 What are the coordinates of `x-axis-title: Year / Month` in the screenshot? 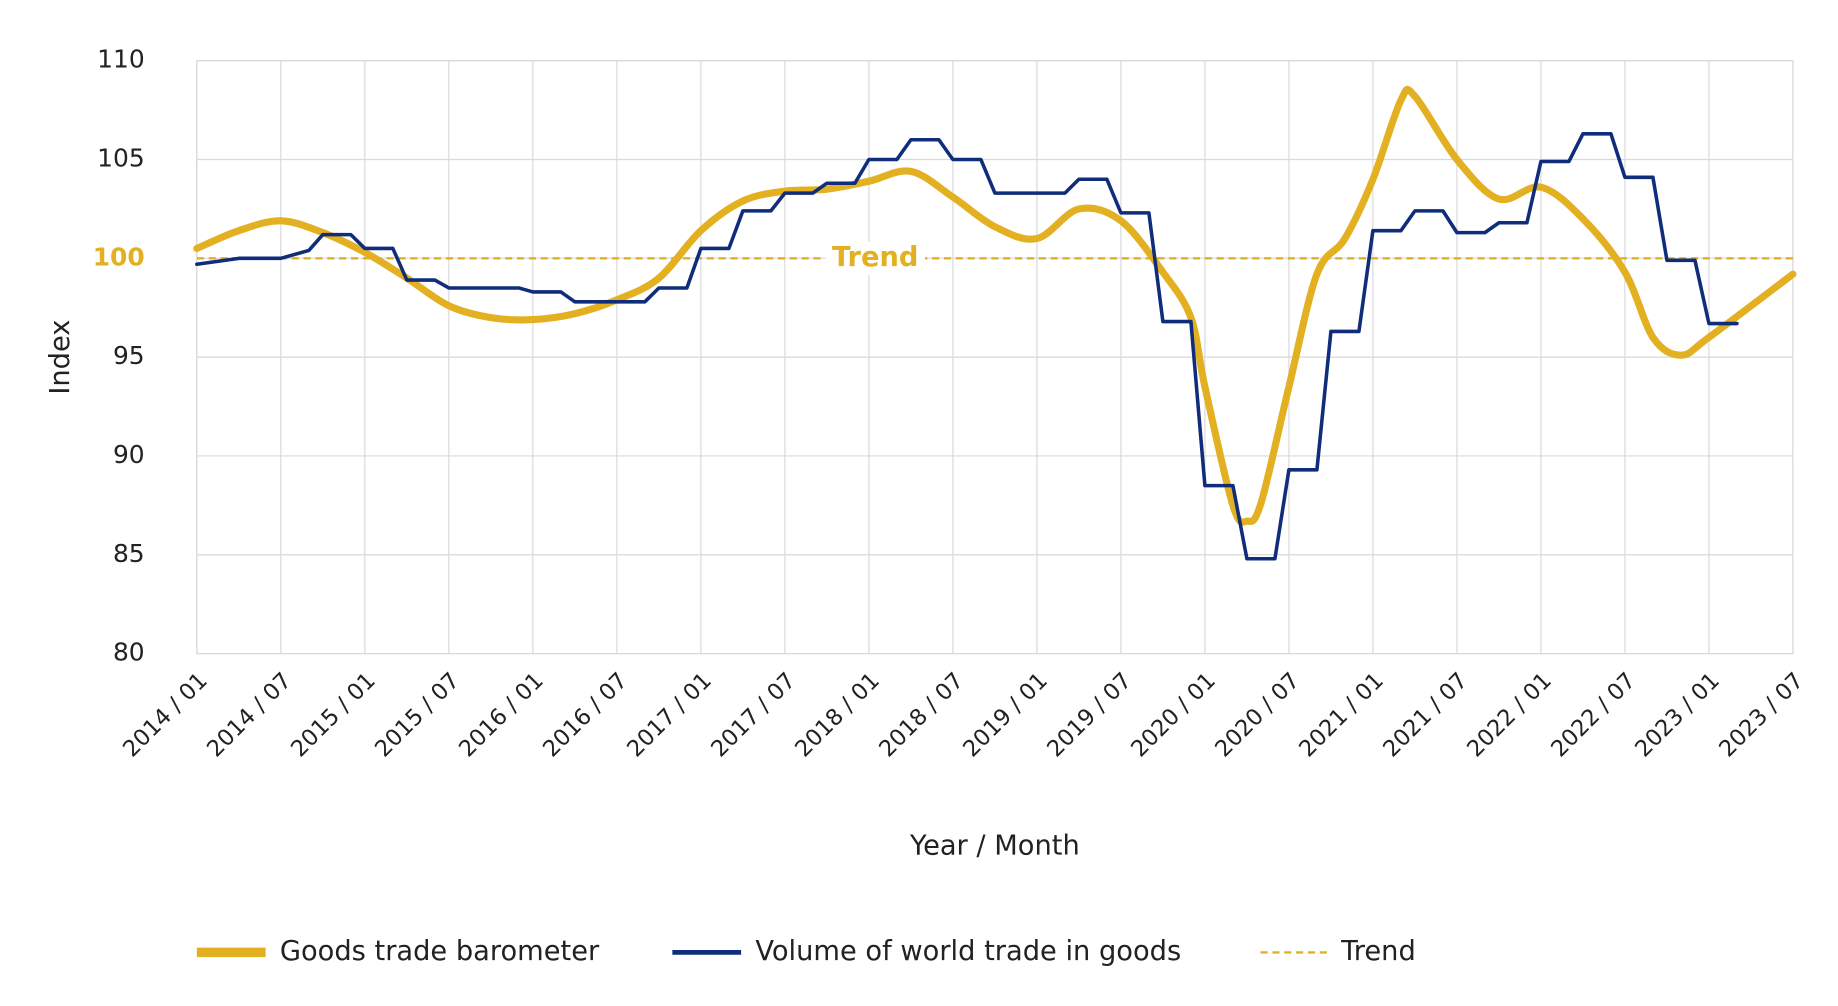 It's located at (994, 845).